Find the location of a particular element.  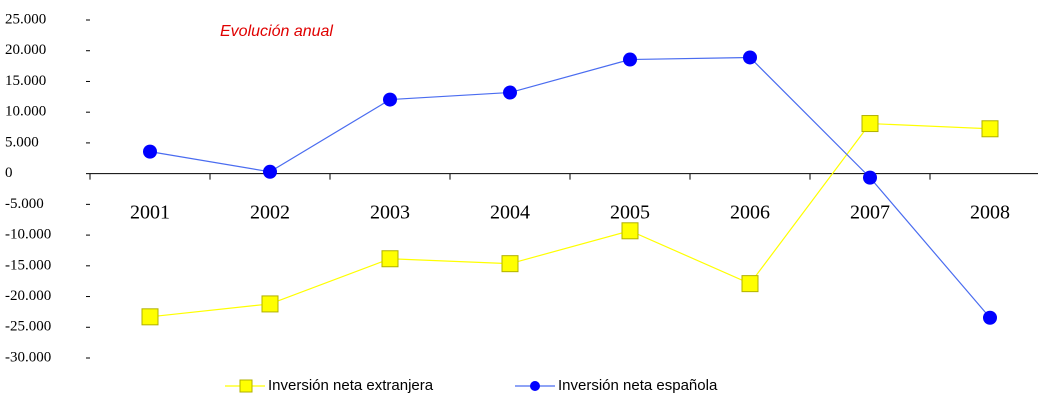

x-tick-label: 2008 is located at coordinates (990, 213).